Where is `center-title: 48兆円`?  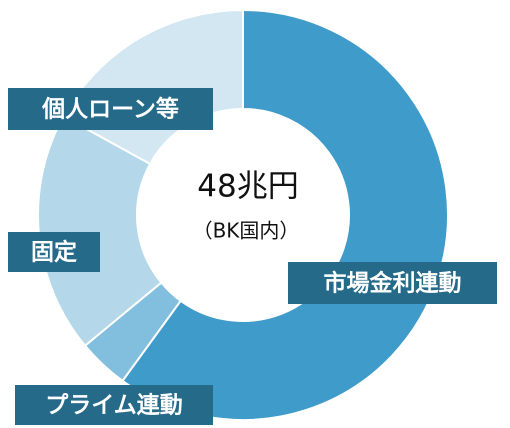 center-title: 48兆円 is located at coordinates (247, 187).